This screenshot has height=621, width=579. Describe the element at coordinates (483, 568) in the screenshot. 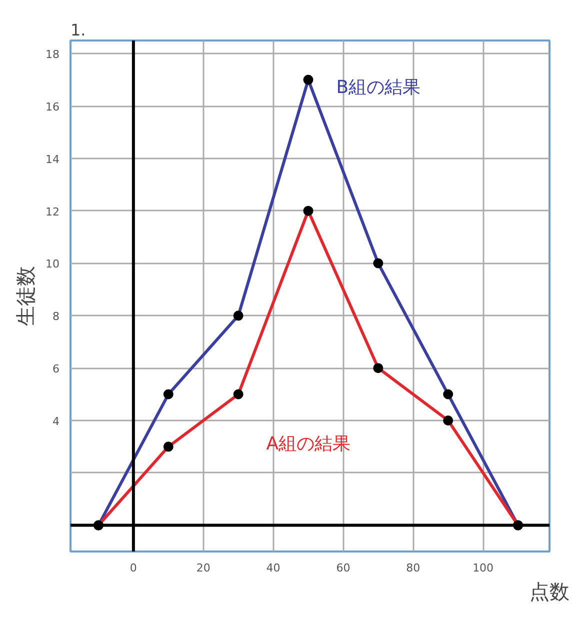

I see `x-tick-label: 100` at that location.